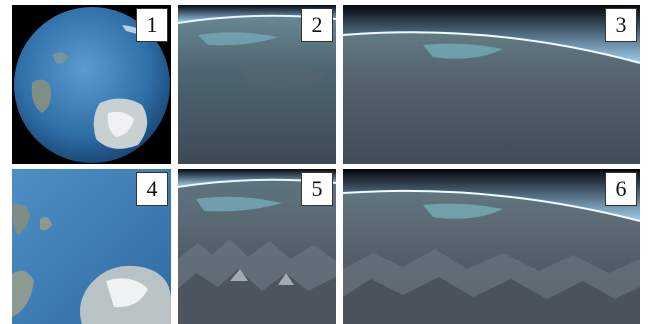  Describe the element at coordinates (152, 189) in the screenshot. I see `panel-label: 4` at that location.